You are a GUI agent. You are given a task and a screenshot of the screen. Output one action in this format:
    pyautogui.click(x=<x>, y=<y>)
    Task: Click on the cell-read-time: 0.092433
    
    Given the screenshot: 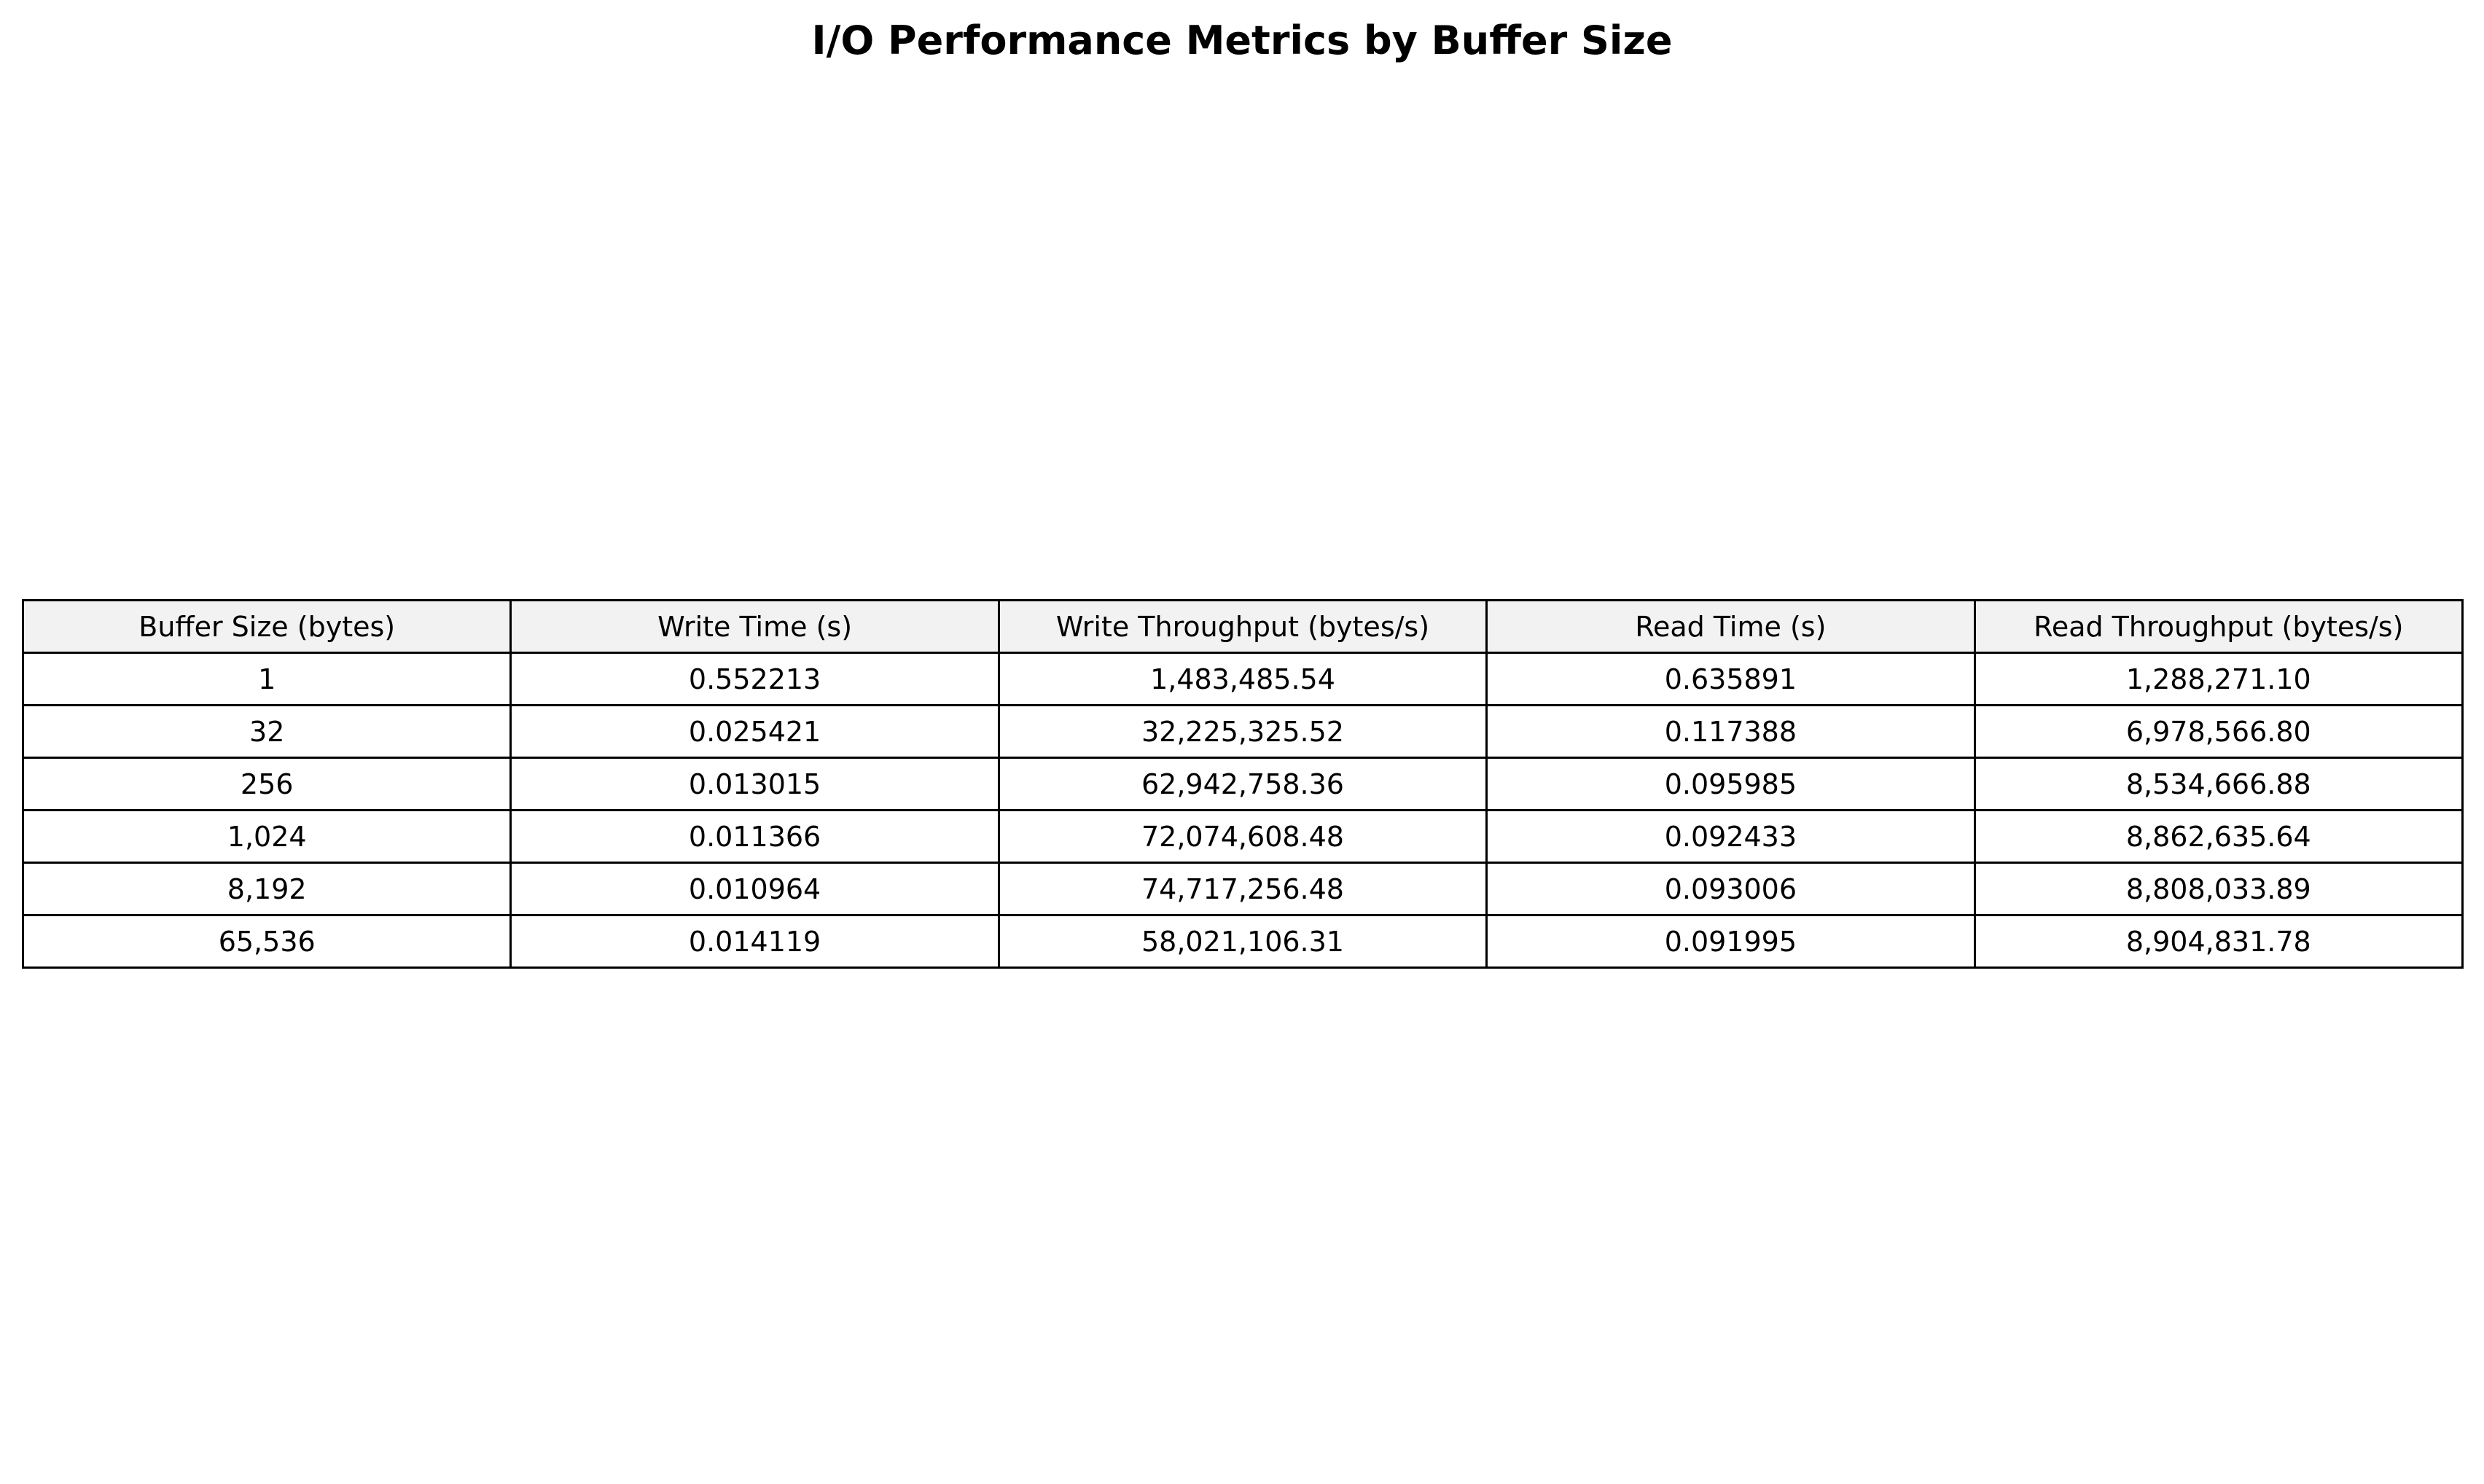 What is the action you would take?
    pyautogui.click(x=1731, y=836)
    